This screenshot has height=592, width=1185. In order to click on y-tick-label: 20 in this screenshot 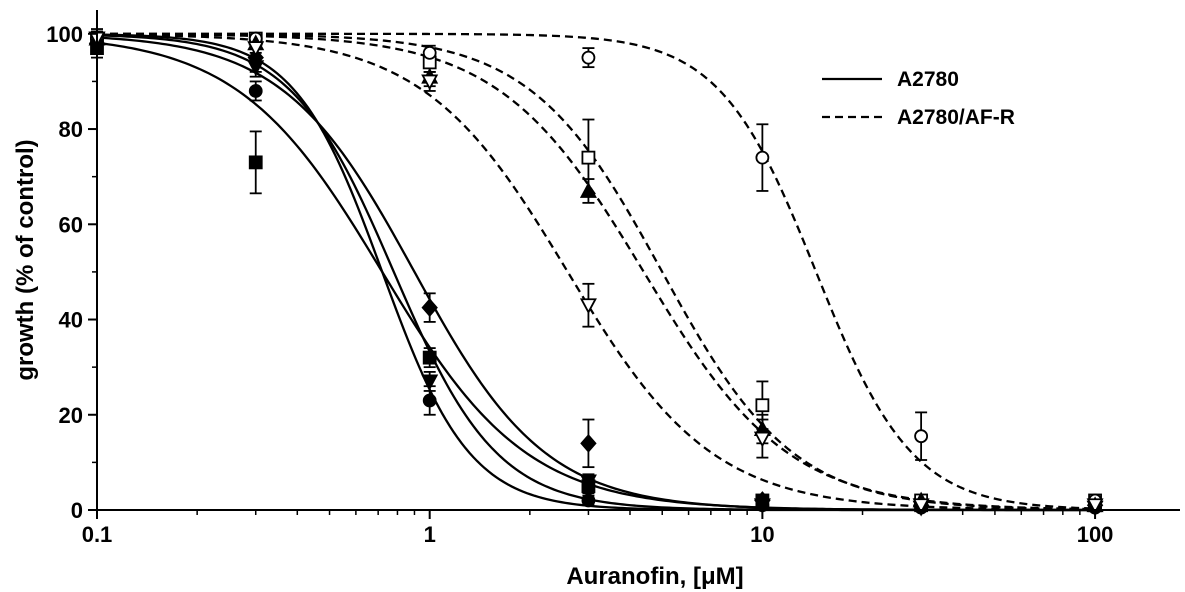, I will do `click(71, 415)`.